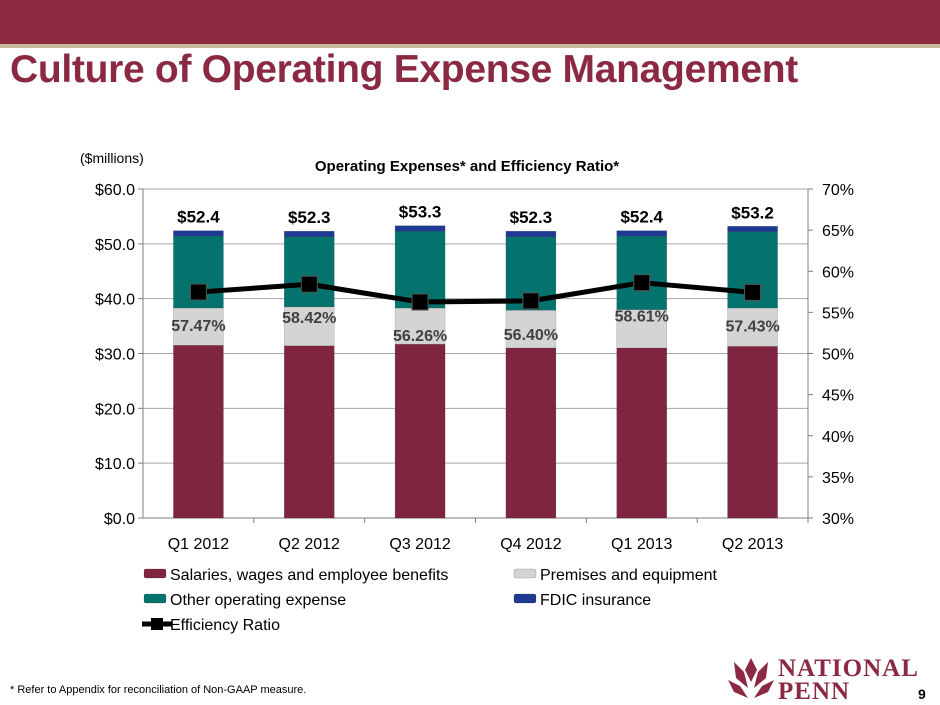 The height and width of the screenshot is (705, 940). Describe the element at coordinates (470, 46) in the screenshot. I see `header-accent-line` at that location.